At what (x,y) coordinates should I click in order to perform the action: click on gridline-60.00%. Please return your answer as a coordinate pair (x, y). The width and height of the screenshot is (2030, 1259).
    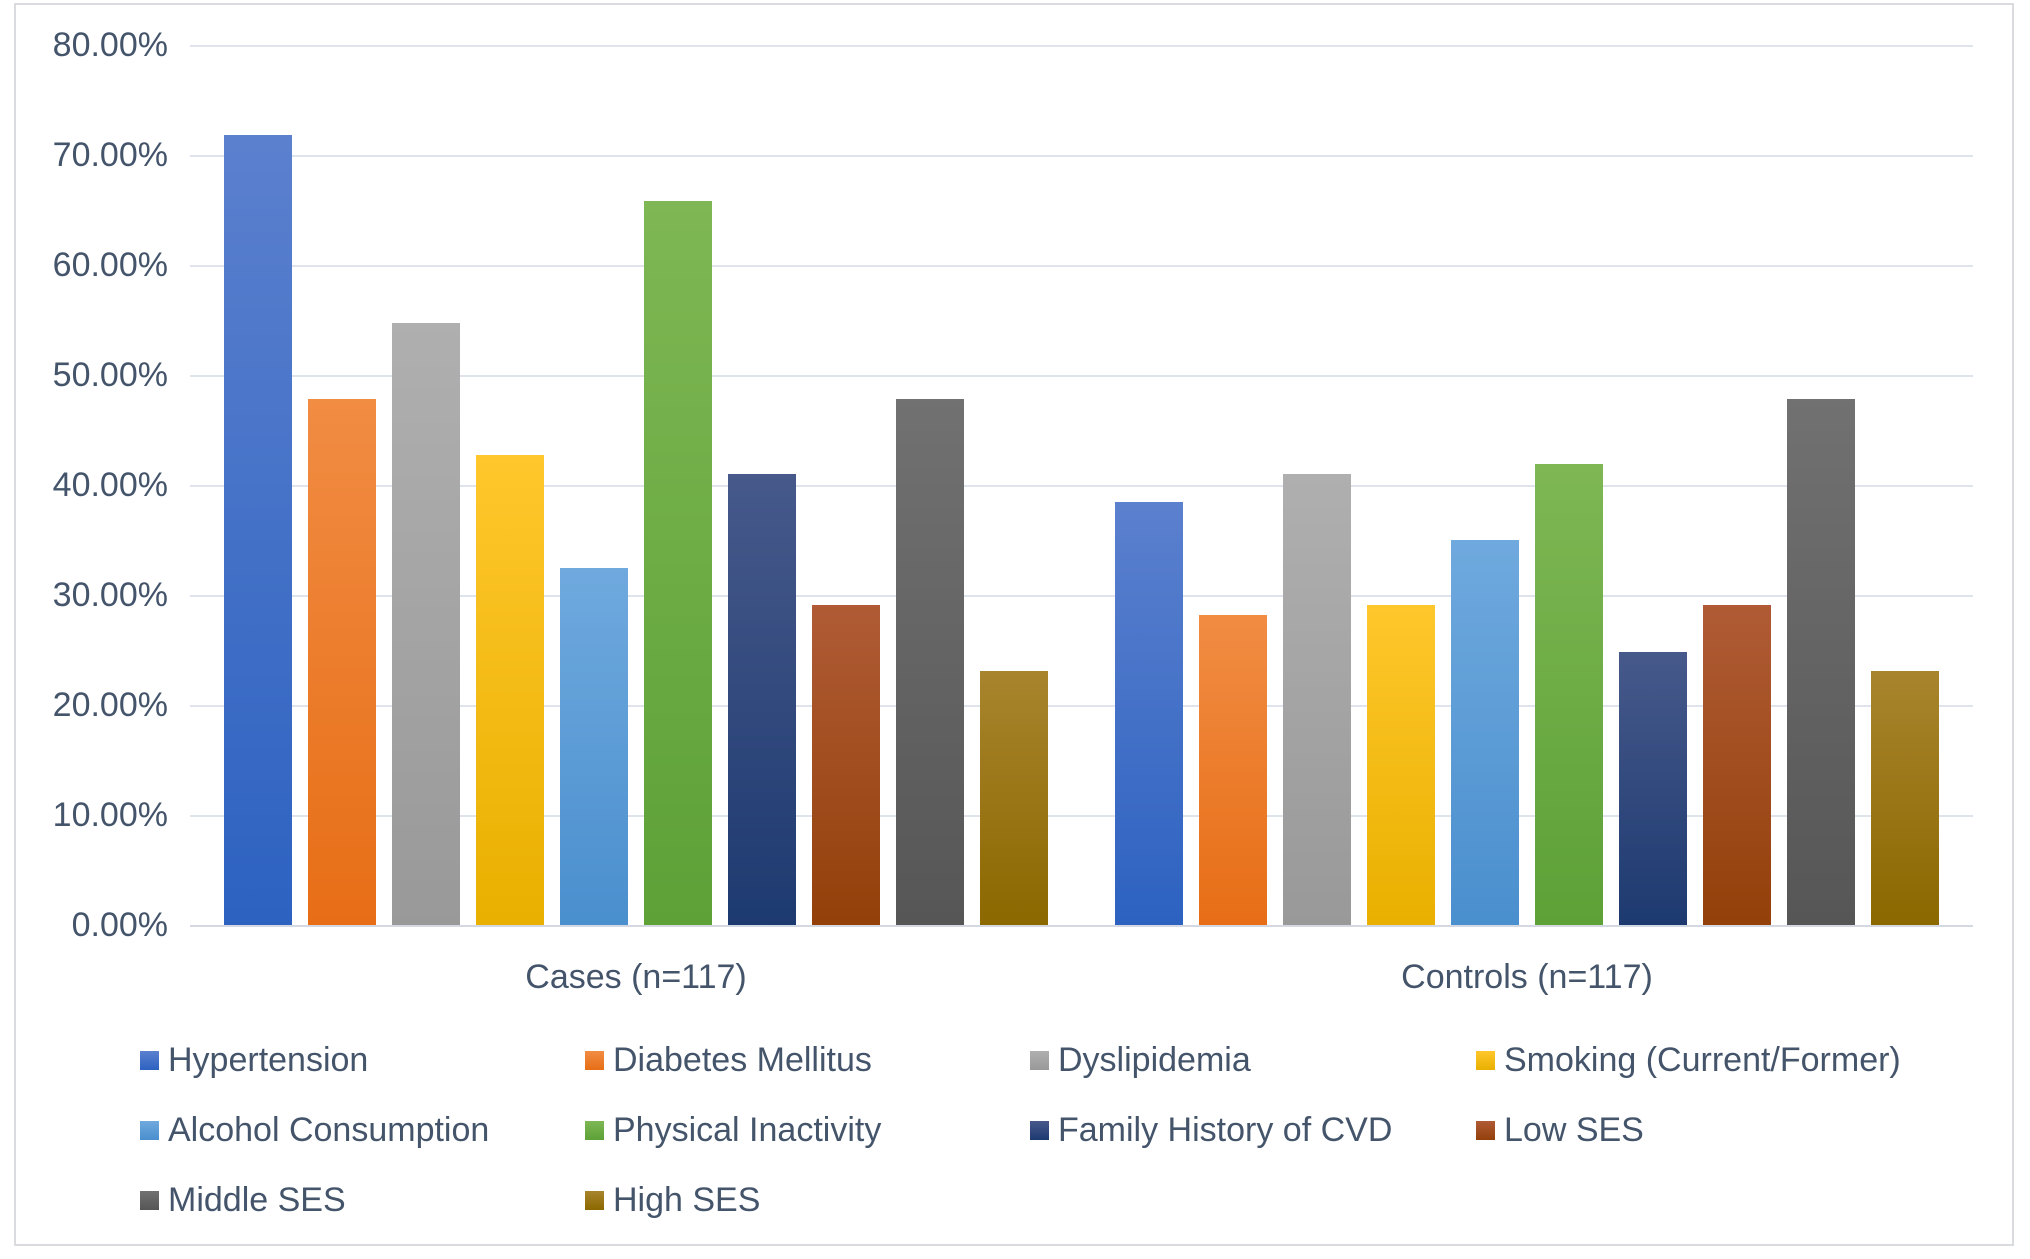
    Looking at the image, I should click on (1081, 266).